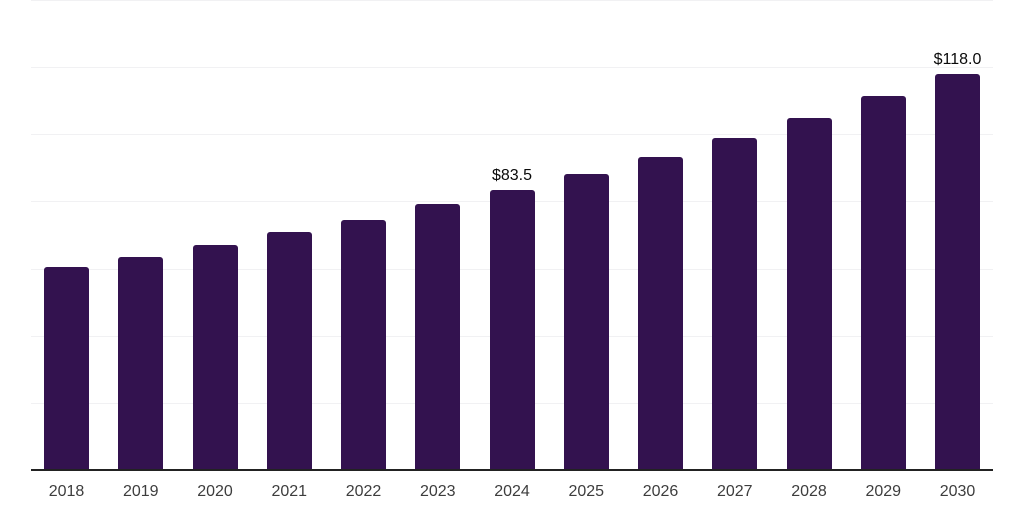  I want to click on bar-column-2018, so click(66, 235).